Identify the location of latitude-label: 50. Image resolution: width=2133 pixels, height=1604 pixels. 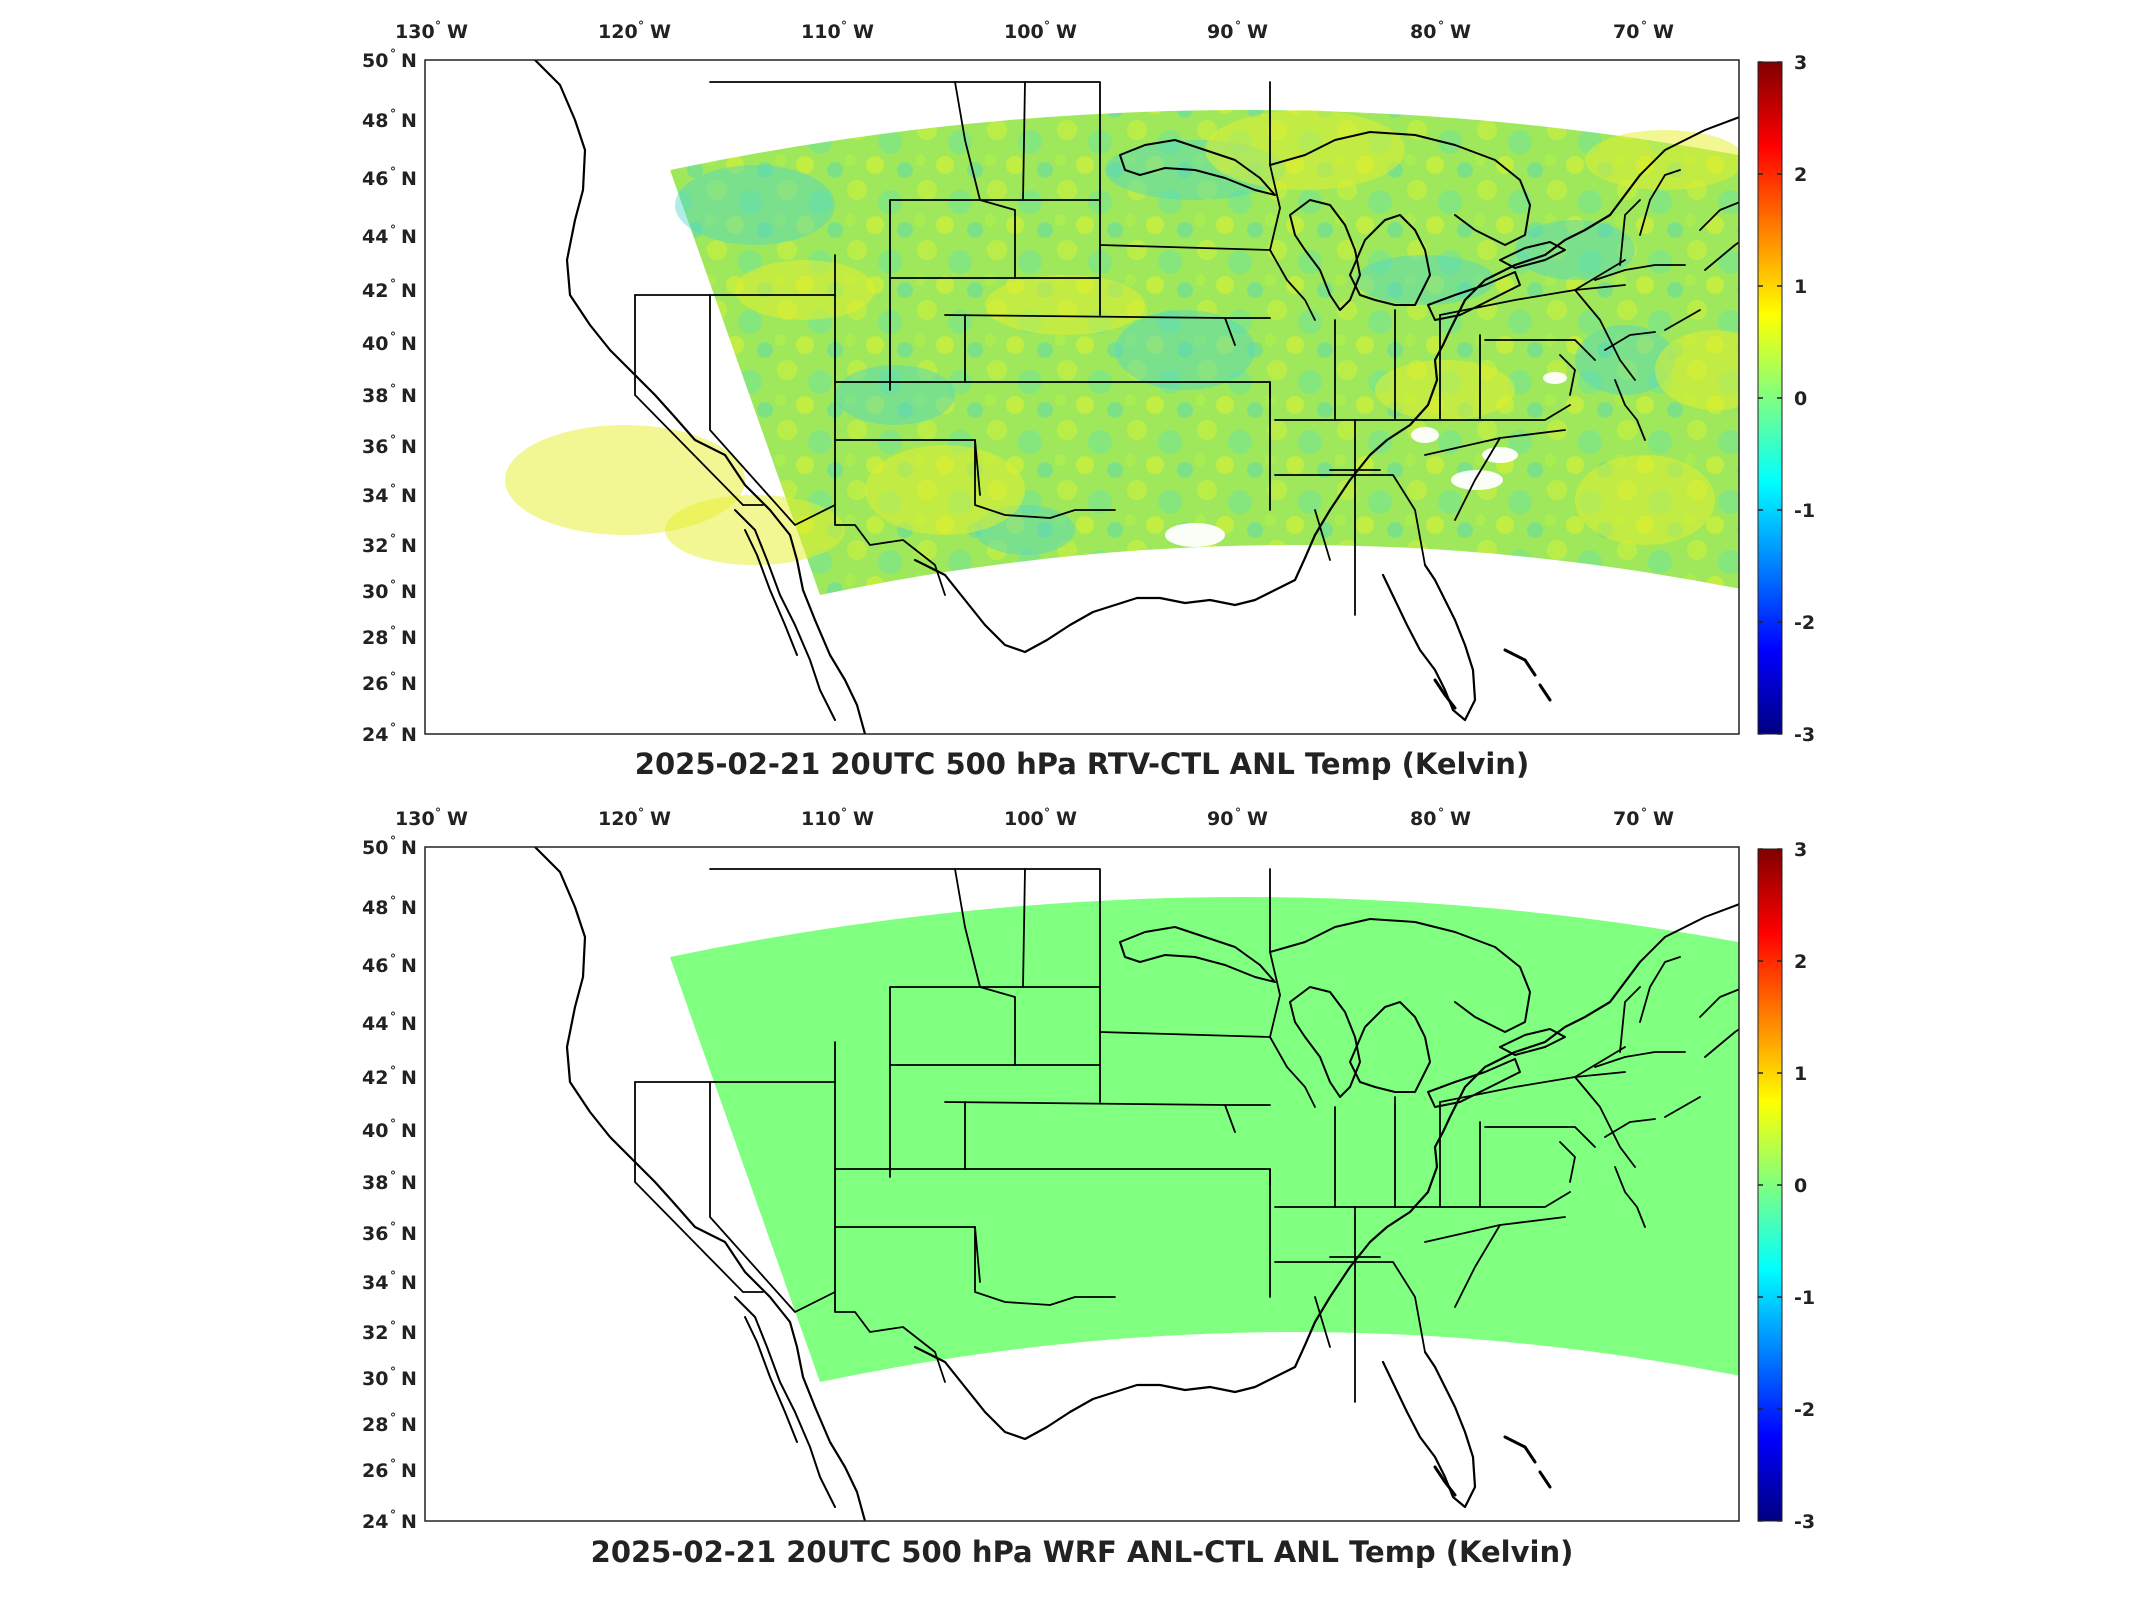
(375, 848).